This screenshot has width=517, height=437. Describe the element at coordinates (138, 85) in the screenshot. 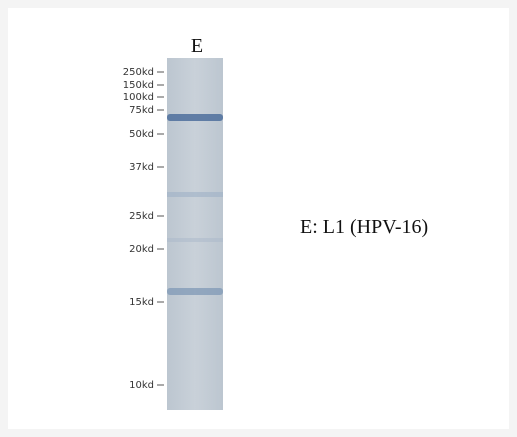

I see `marker-label: 150kd` at that location.